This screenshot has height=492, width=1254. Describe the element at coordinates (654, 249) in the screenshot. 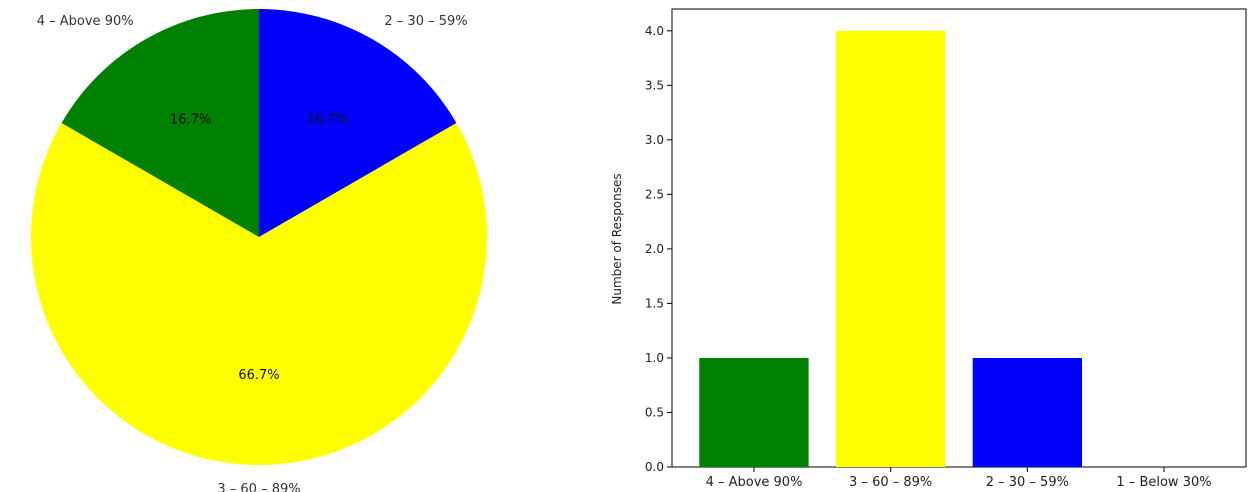

I see `y-tick-label: 2.0` at that location.